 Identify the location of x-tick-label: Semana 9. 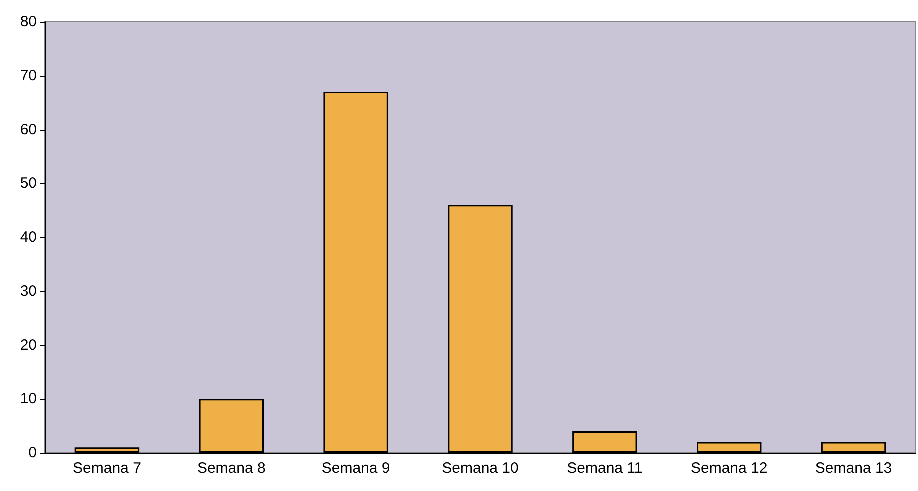
(356, 468).